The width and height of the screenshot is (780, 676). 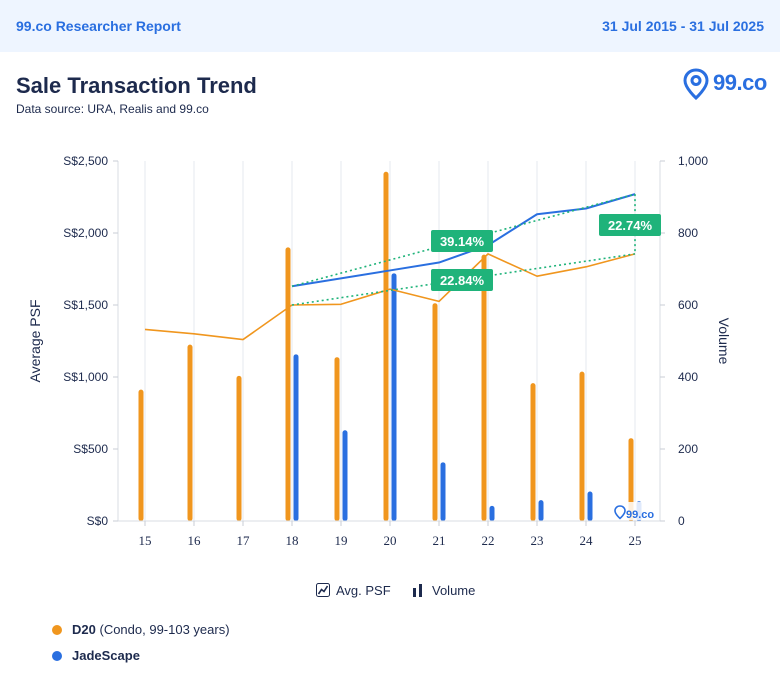 I want to click on tick-label-left: S$500, so click(x=90, y=449).